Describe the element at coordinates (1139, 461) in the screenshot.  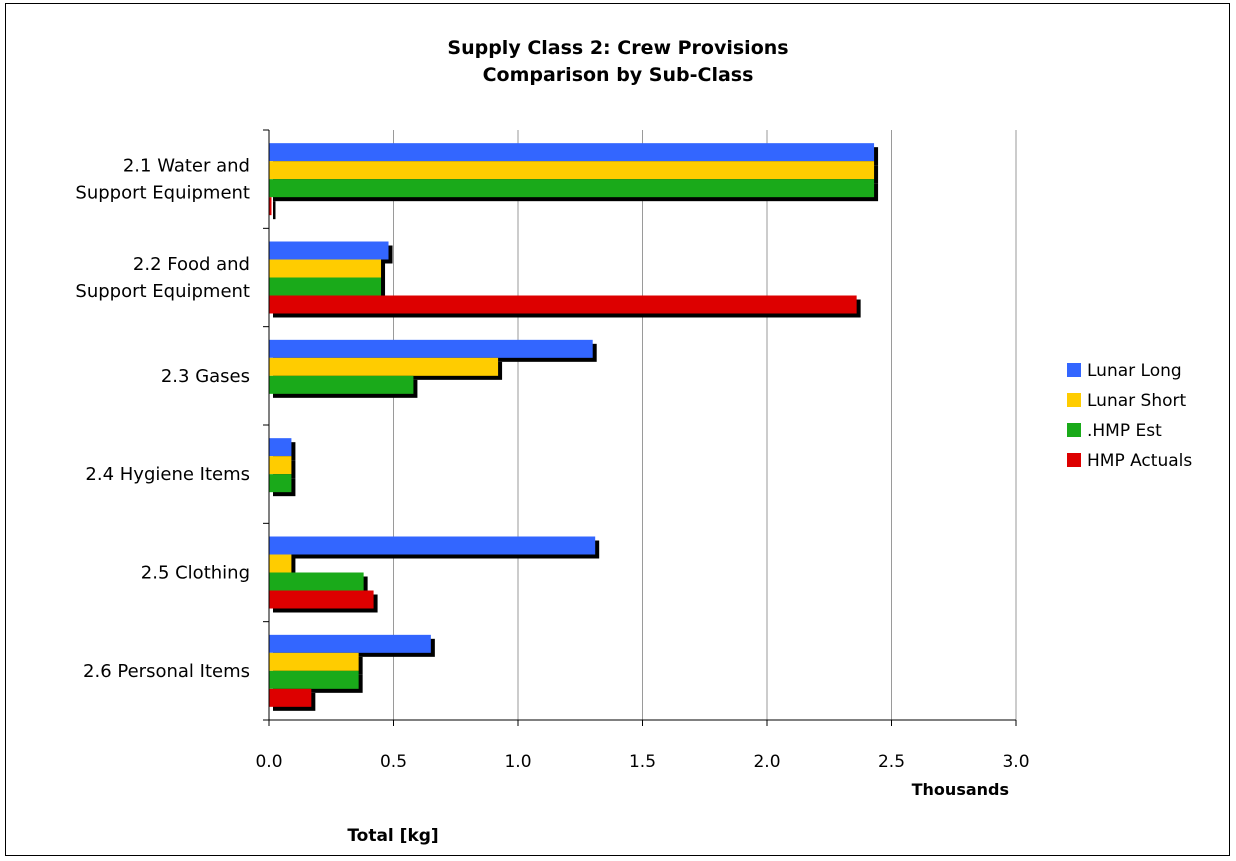
I see `legend-label: HMP Actuals` at that location.